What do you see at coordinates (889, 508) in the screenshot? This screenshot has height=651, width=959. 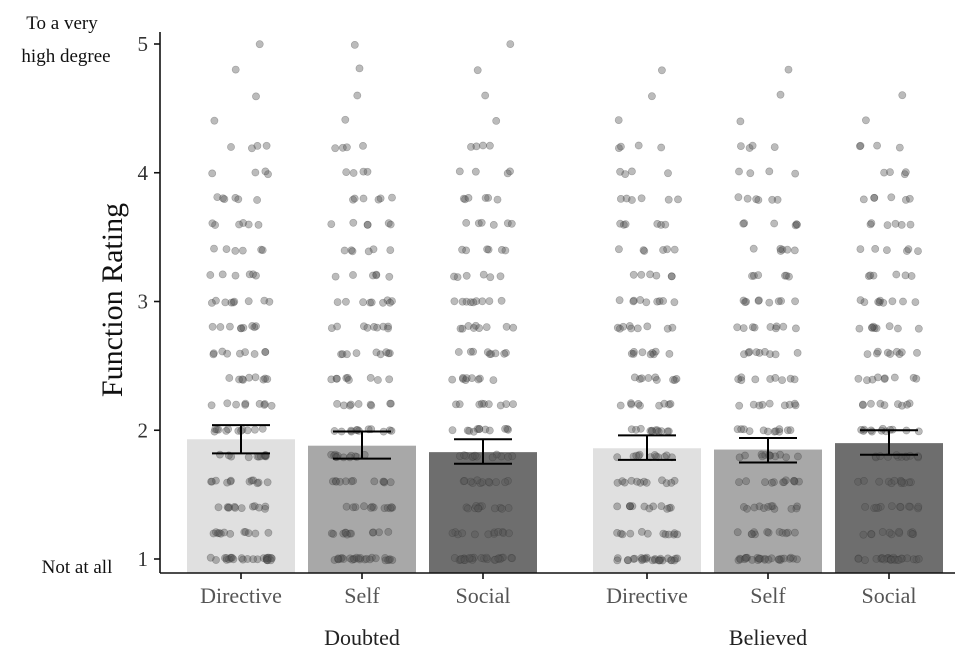 I see `bar-believed-social` at bounding box center [889, 508].